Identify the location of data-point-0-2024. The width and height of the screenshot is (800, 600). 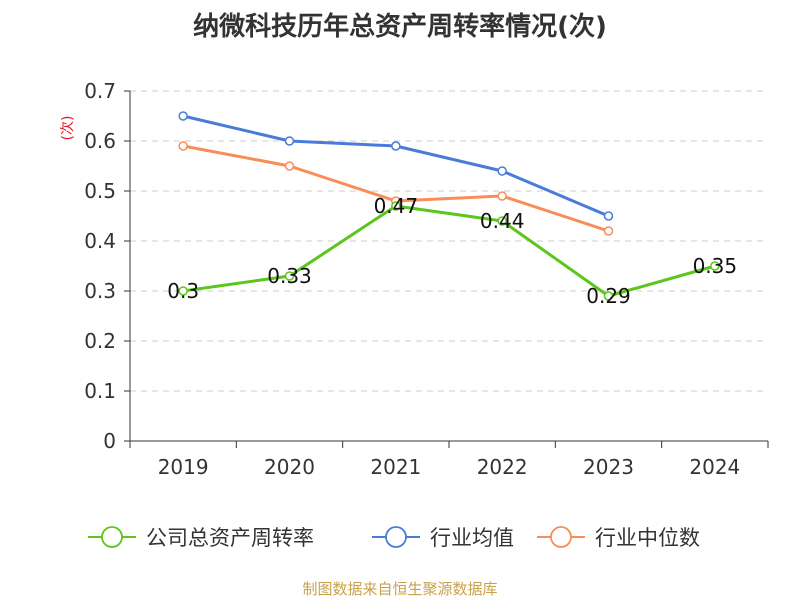
(715, 266).